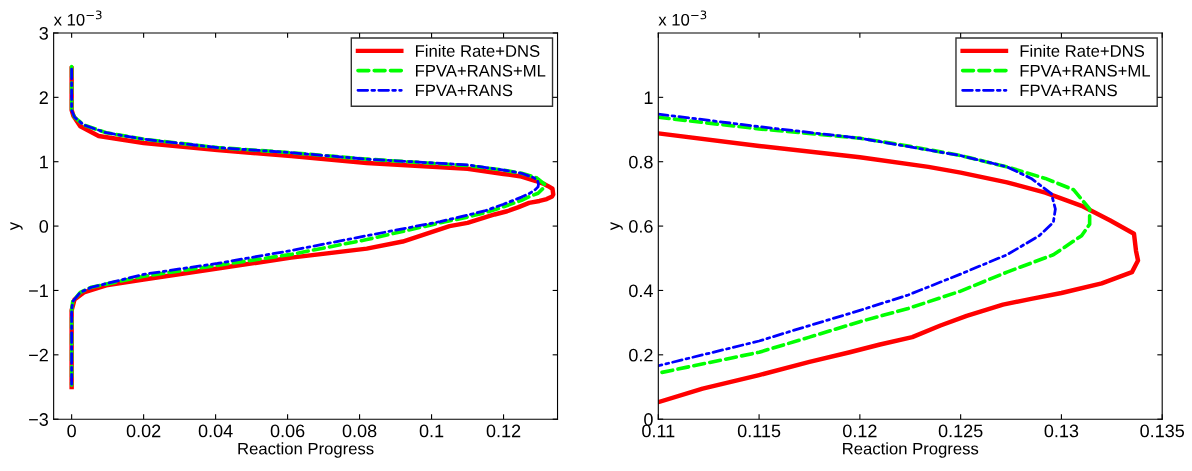  I want to click on x-tick-label: 0, so click(71, 431).